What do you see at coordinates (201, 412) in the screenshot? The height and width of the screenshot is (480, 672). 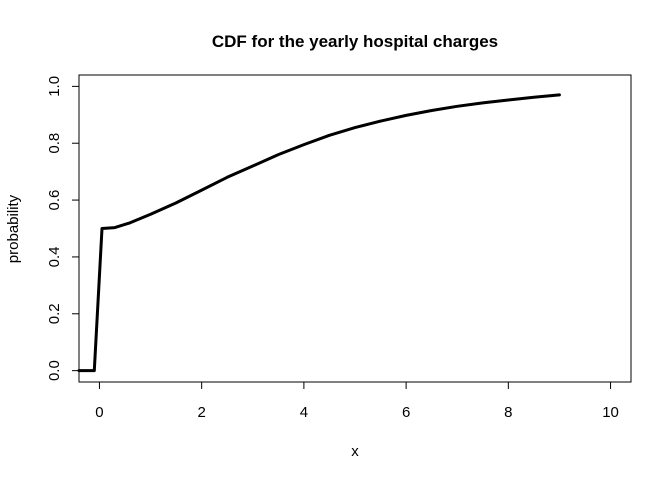 I see `x-tick-label: 2` at bounding box center [201, 412].